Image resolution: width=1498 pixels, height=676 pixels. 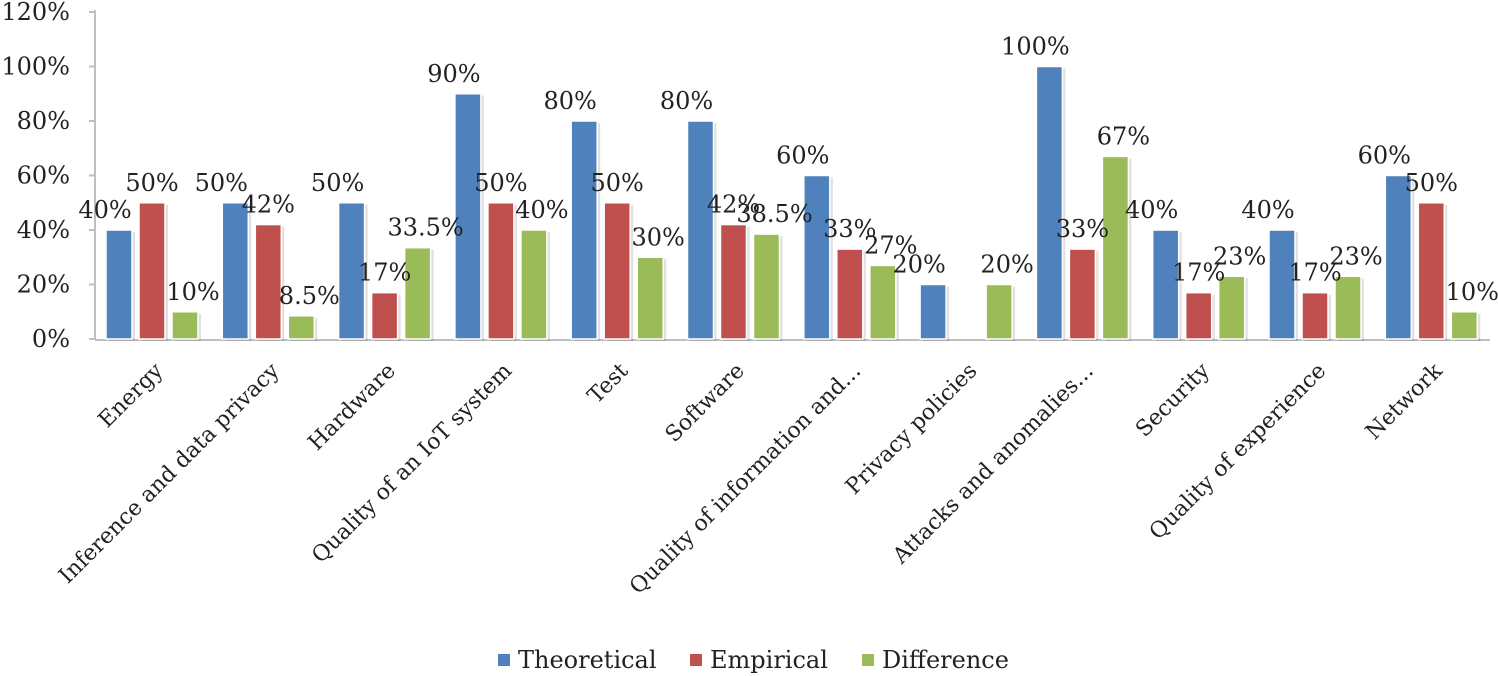 I want to click on legend-swatch-theoretical, so click(x=504, y=660).